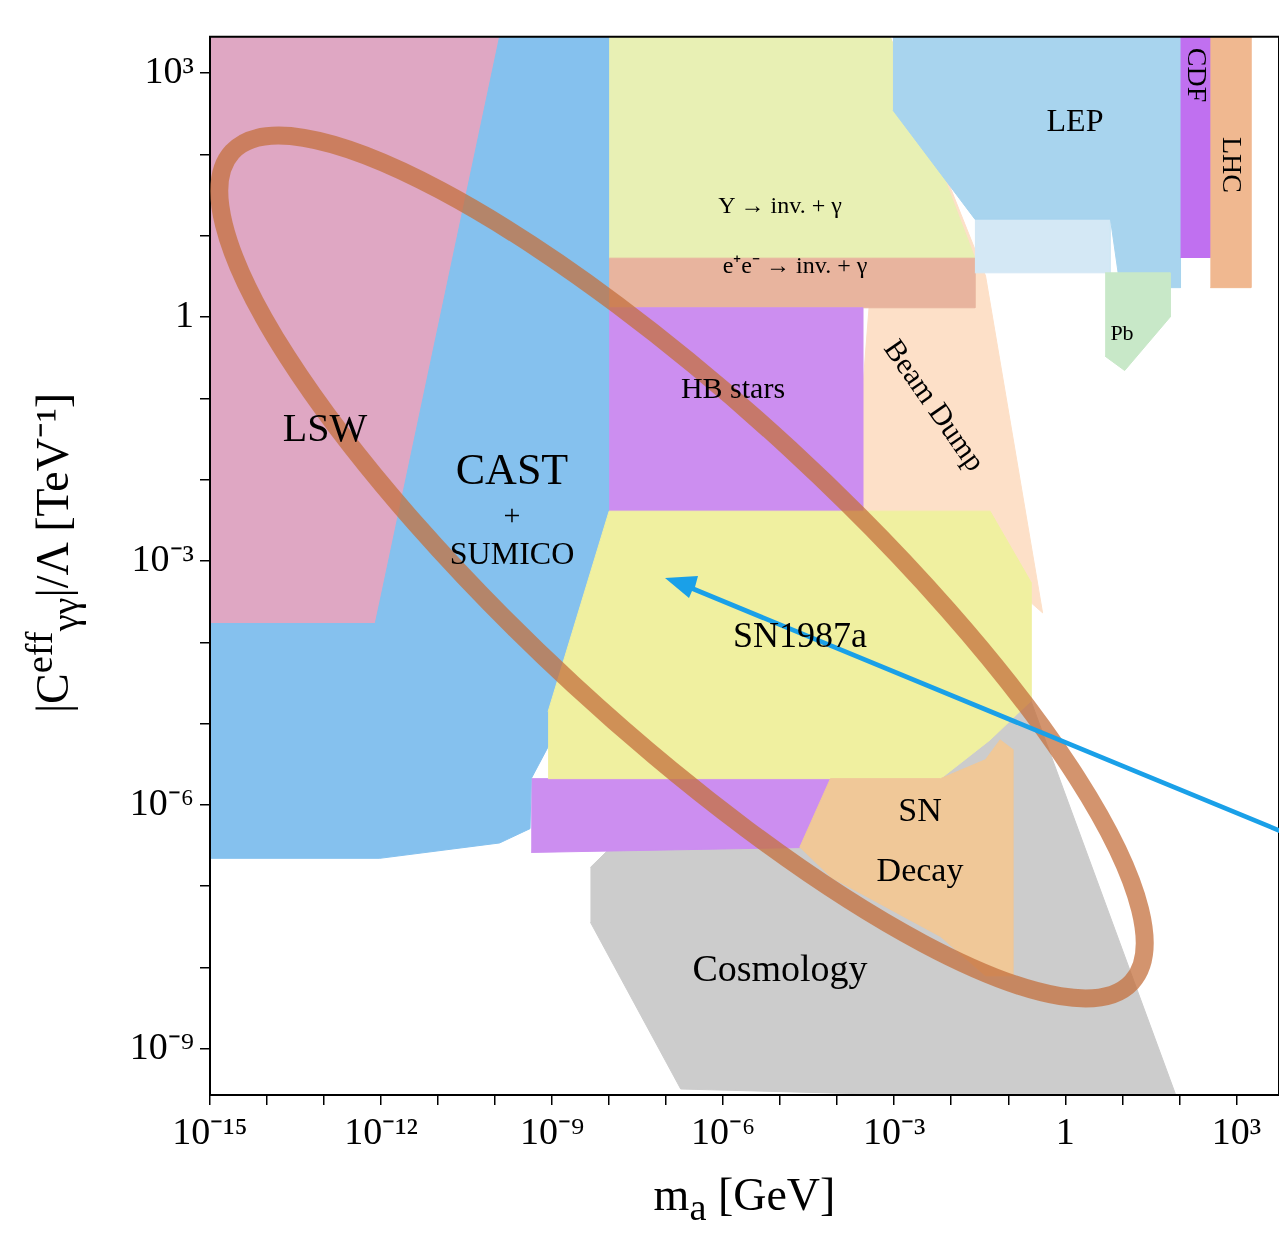 Image resolution: width=1279 pixels, height=1240 pixels. Describe the element at coordinates (381, 1130) in the screenshot. I see `x-tick-label: 10⁻¹²` at that location.